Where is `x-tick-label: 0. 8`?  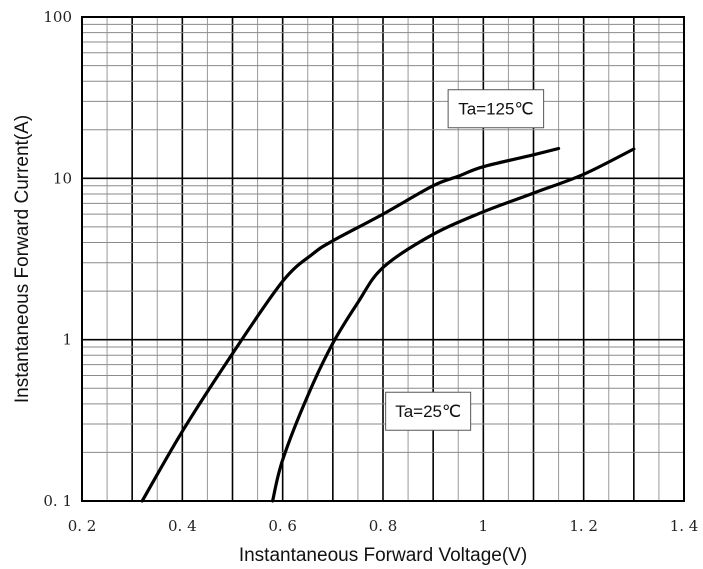
x-tick-label: 0. 8 is located at coordinates (383, 526).